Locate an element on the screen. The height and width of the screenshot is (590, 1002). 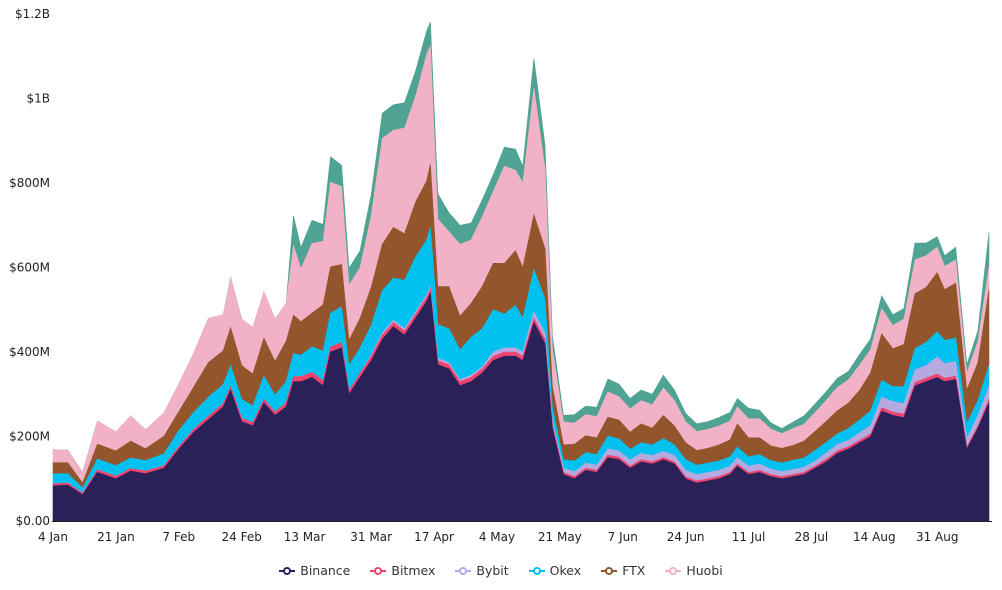
legend-label: Bybit is located at coordinates (492, 570).